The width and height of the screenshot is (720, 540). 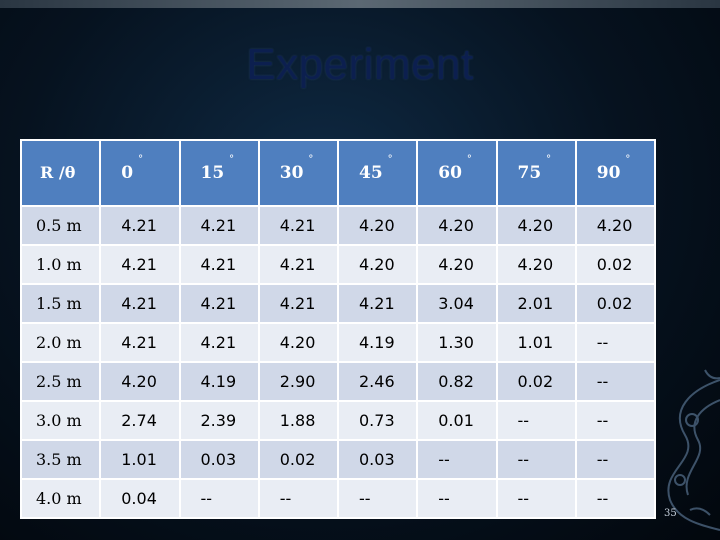 I want to click on table-row: 3.5 m 1.01 0.03 0.02 0.03 -- -- --, so click(x=338, y=459).